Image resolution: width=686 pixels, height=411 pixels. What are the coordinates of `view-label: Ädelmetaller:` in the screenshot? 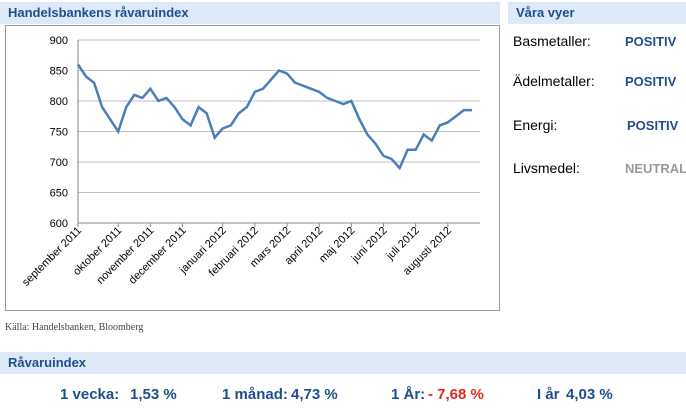 It's located at (554, 81).